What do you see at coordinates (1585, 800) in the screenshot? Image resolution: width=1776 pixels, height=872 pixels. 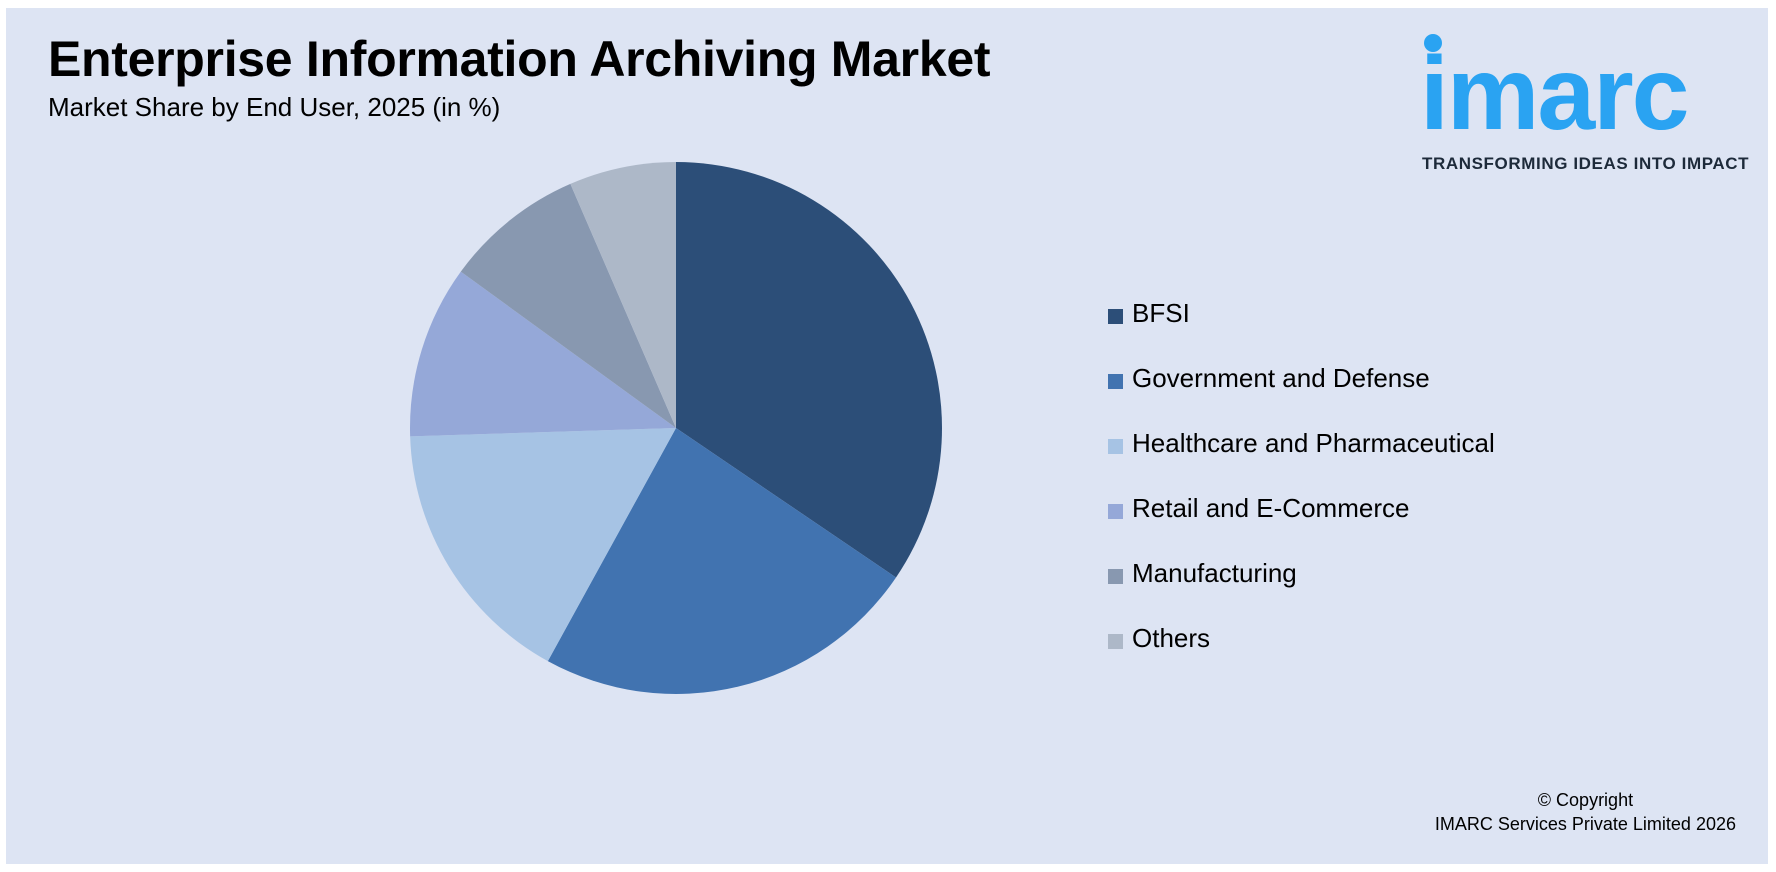 I see `copyright-line-1: © Copyright` at bounding box center [1585, 800].